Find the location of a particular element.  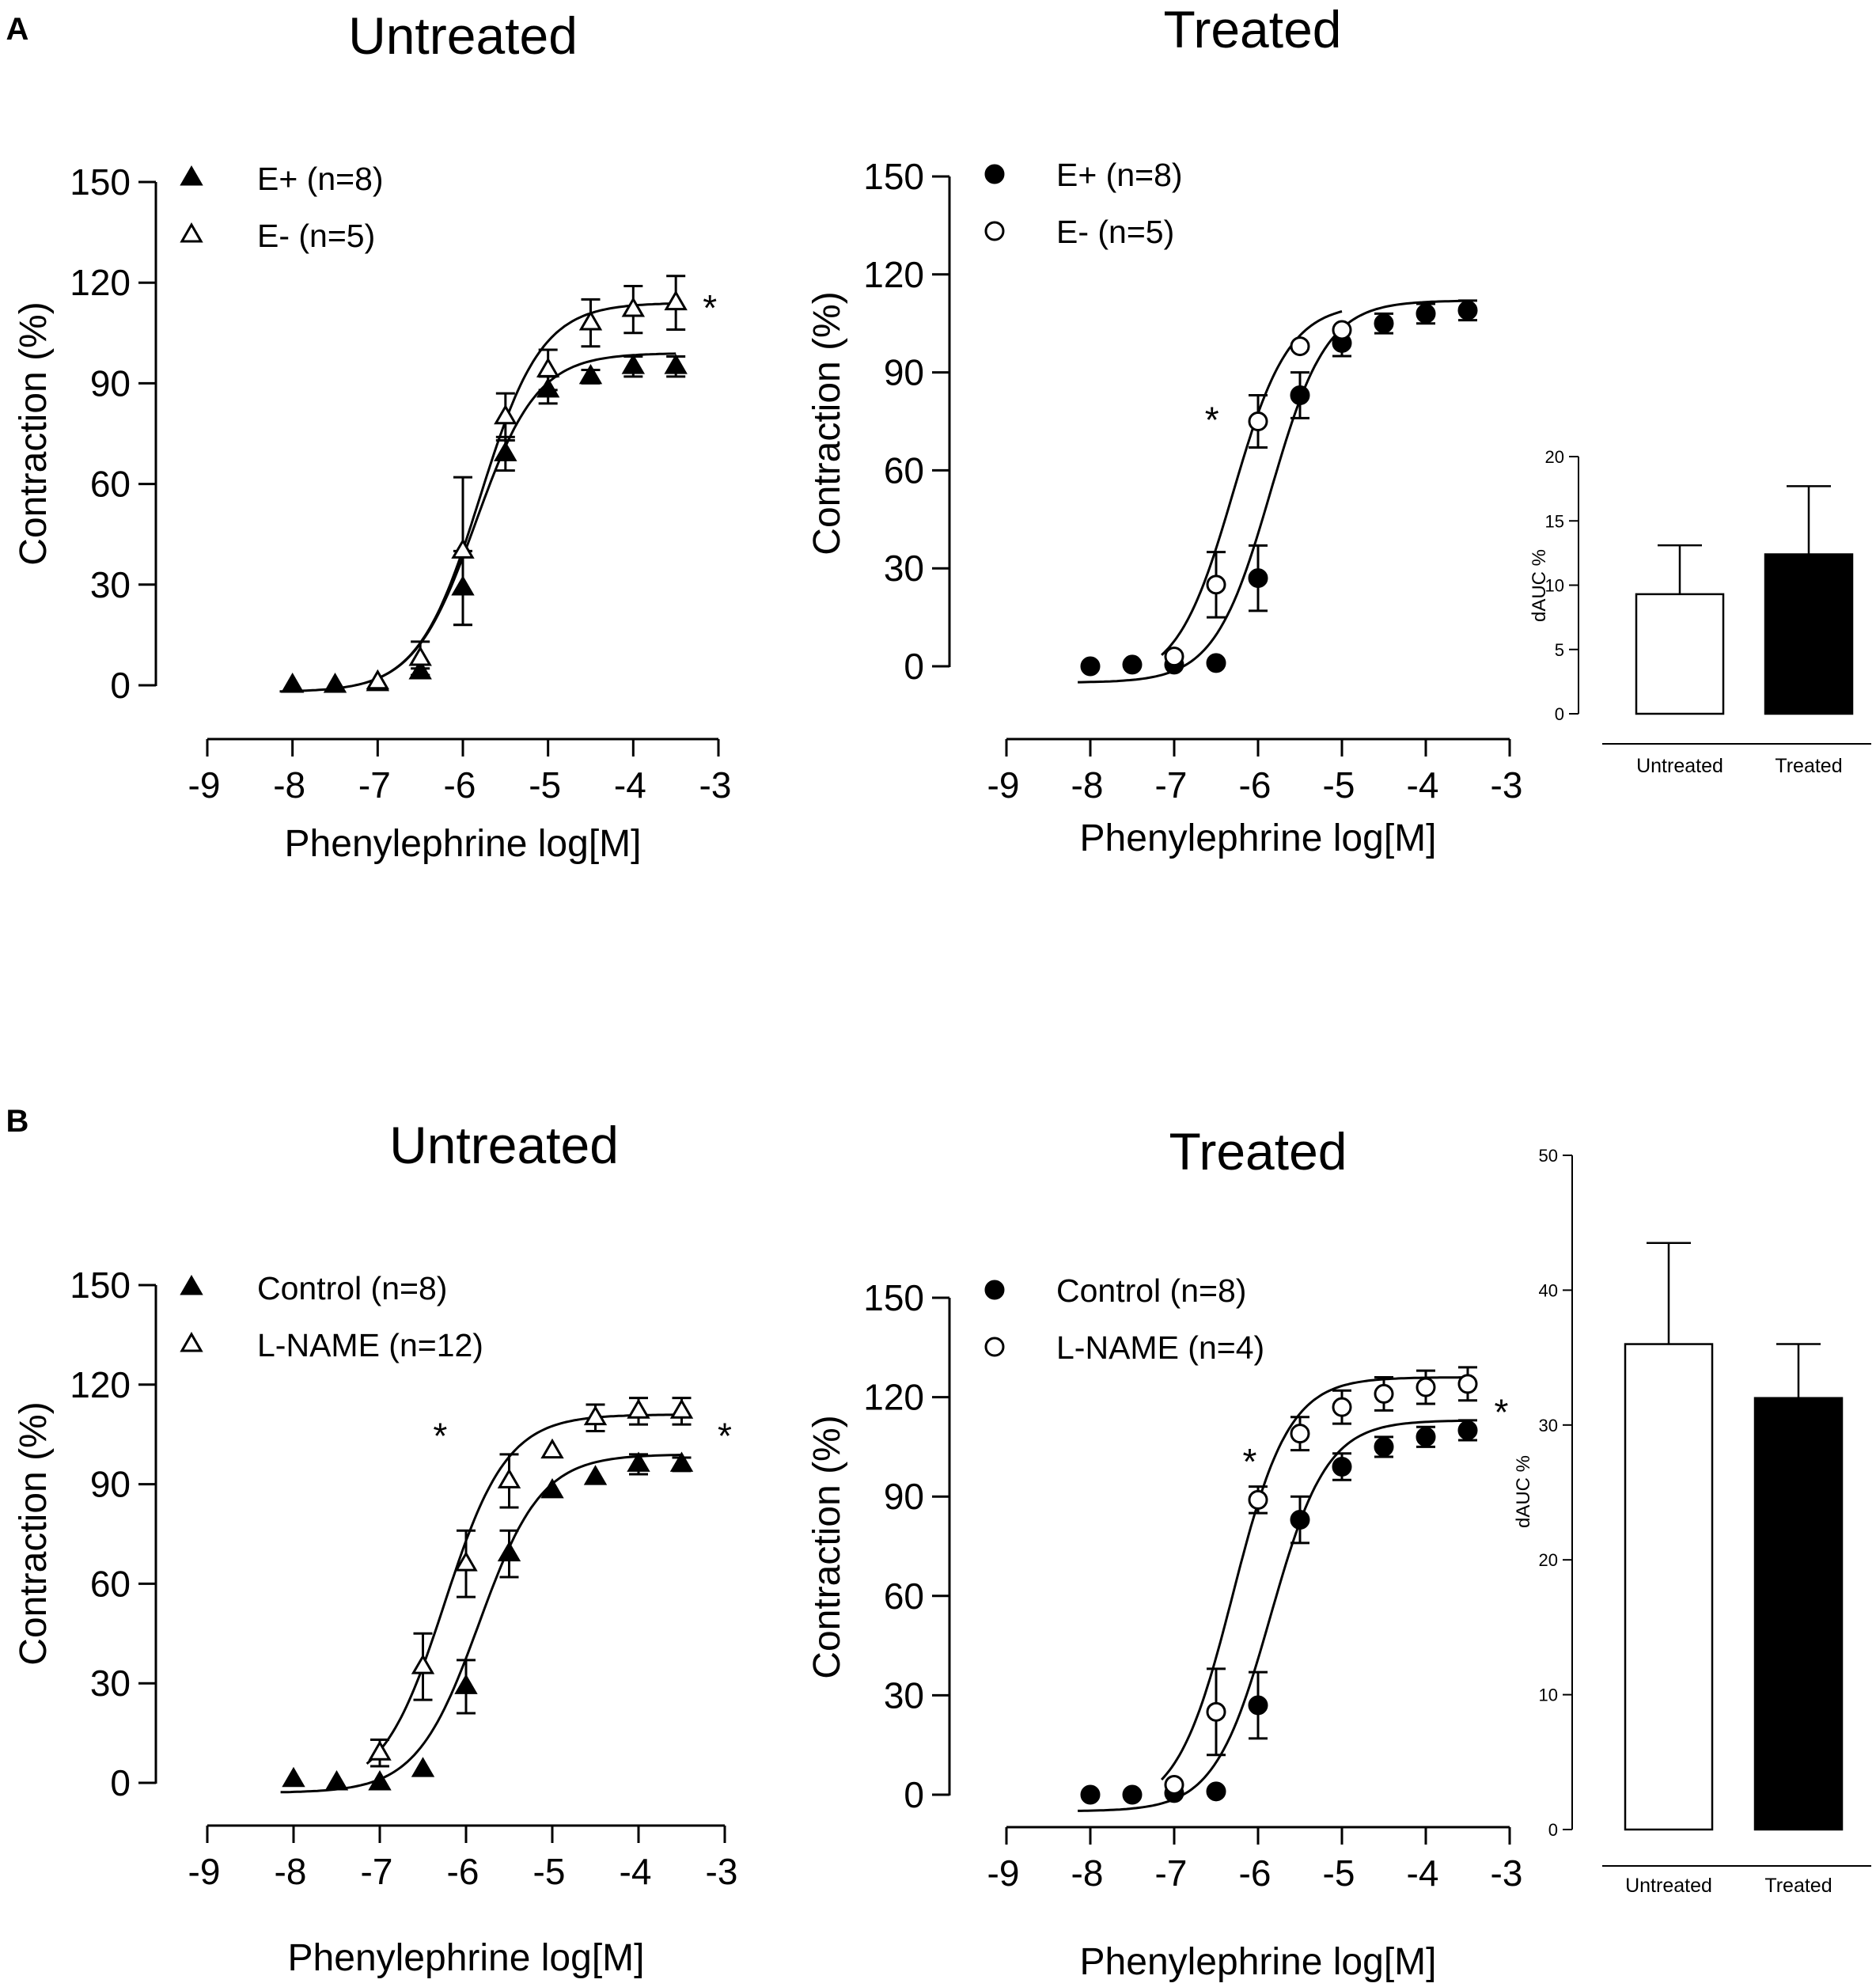

y-tick-label: 60 is located at coordinates (110, 1583).